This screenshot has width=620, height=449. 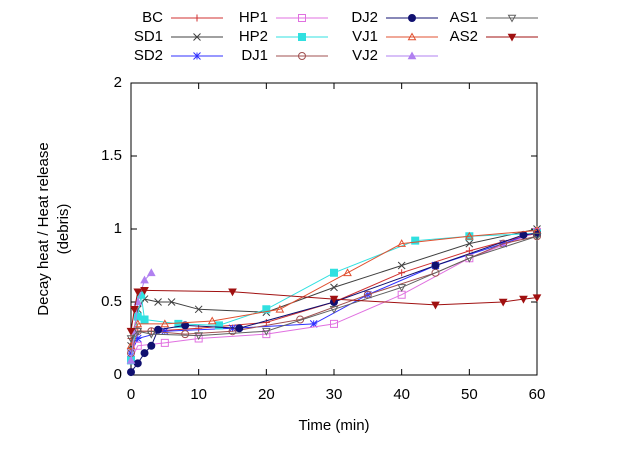 What do you see at coordinates (253, 36) in the screenshot?
I see `legend-label: HP2` at bounding box center [253, 36].